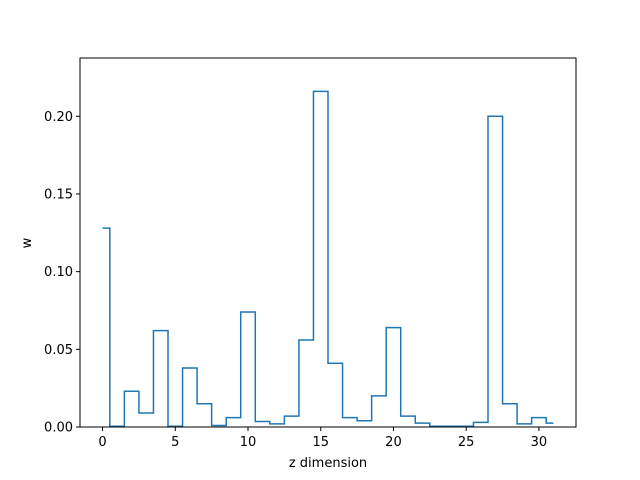 The height and width of the screenshot is (480, 640). What do you see at coordinates (328, 463) in the screenshot?
I see `x-axis-label: z dimension` at bounding box center [328, 463].